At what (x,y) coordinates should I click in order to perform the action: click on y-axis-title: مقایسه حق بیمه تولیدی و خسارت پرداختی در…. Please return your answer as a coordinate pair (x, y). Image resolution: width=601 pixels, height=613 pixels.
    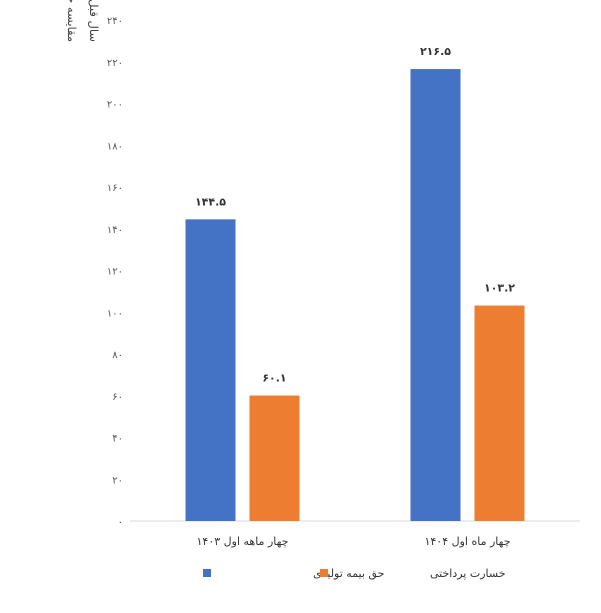
    Looking at the image, I should click on (82, 21).